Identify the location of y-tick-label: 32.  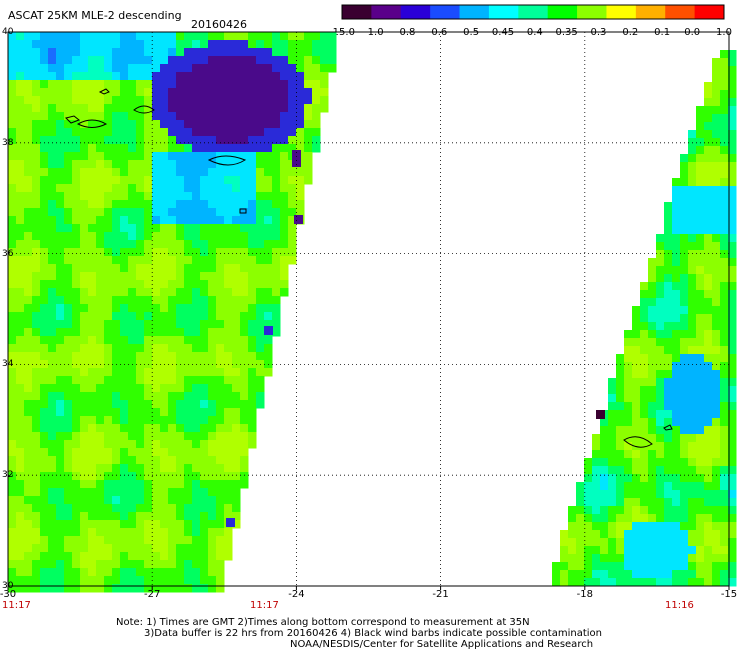
(8, 475).